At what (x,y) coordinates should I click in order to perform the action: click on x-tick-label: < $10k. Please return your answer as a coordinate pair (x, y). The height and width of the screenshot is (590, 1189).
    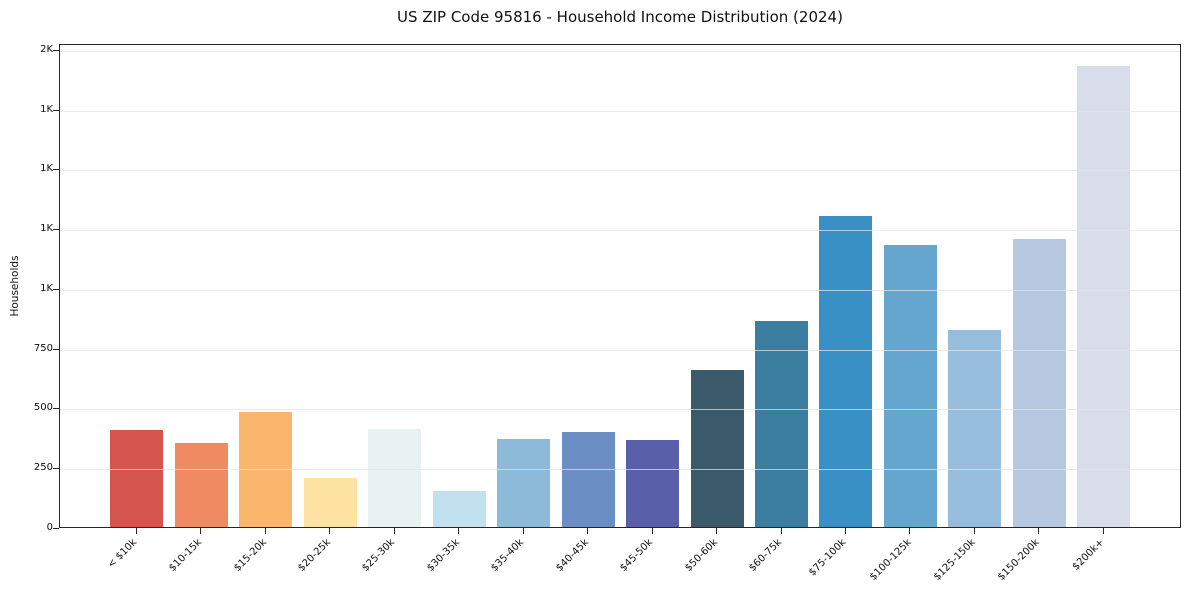
    Looking at the image, I should click on (123, 554).